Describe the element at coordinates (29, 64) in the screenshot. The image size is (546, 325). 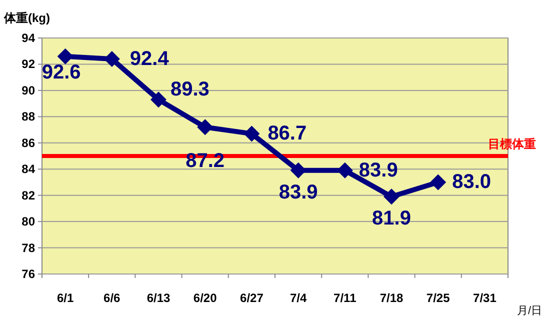
I see `y-tick-label: 92` at that location.